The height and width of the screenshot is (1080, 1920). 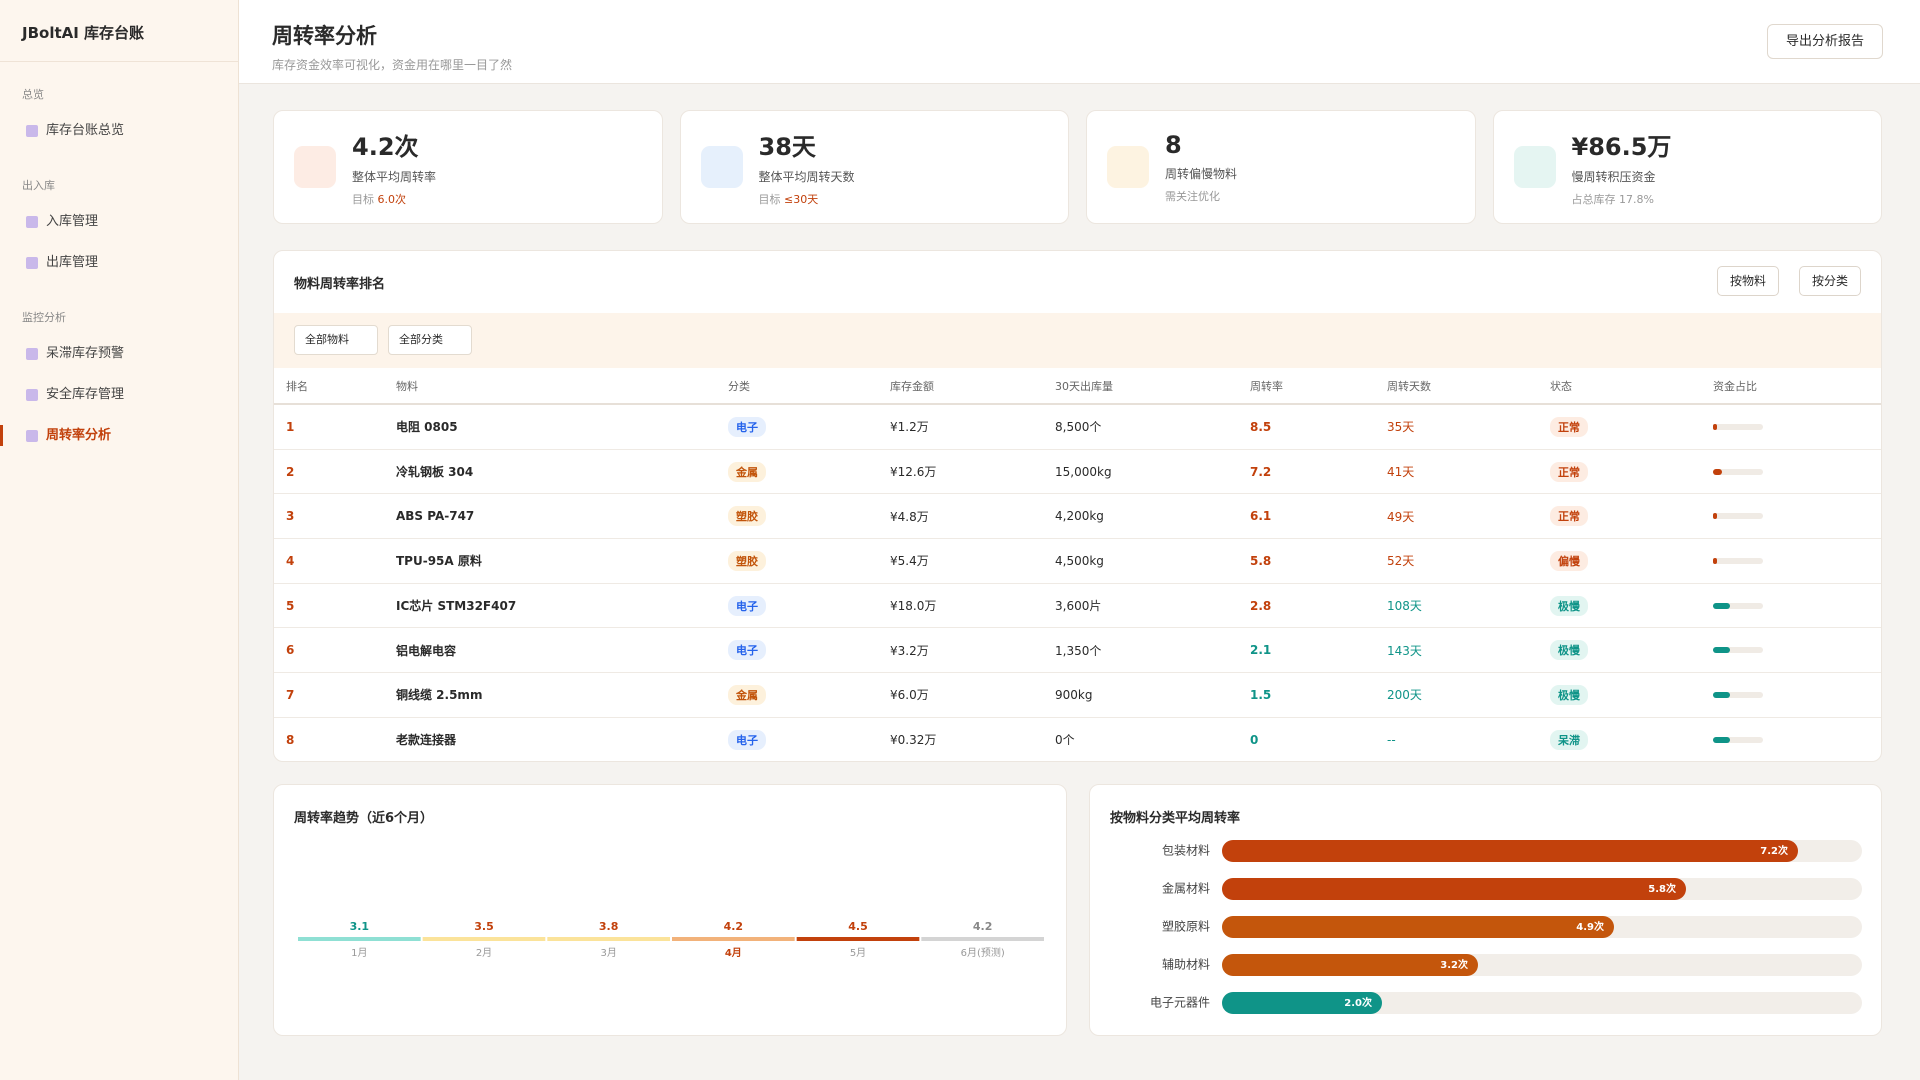 I want to click on nav-item: 入库管理, so click(x=119, y=221).